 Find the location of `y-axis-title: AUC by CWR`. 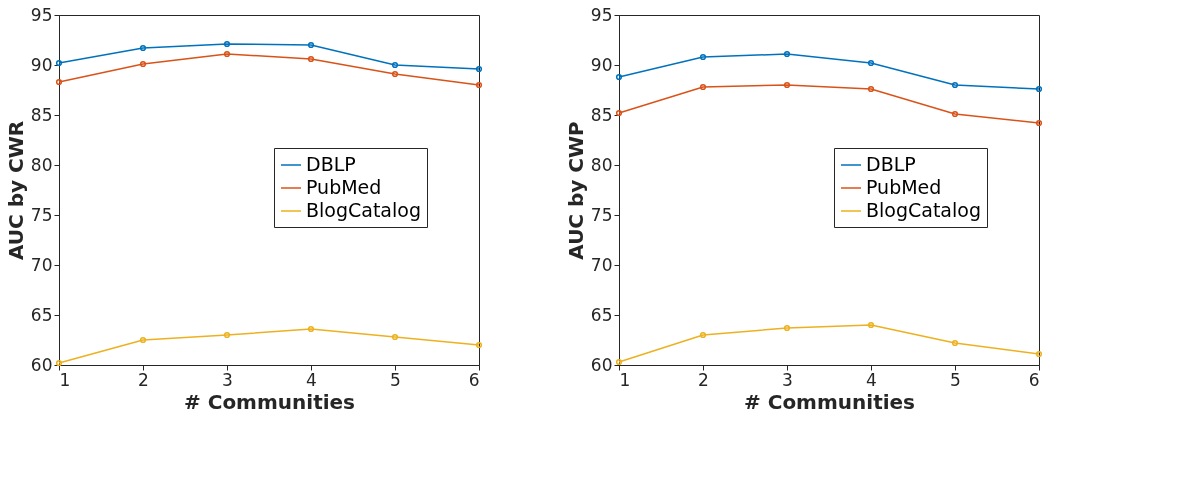

y-axis-title: AUC by CWR is located at coordinates (15, 190).